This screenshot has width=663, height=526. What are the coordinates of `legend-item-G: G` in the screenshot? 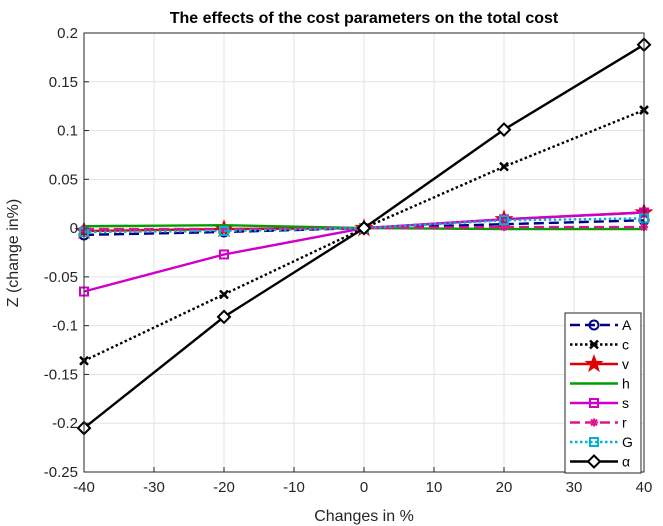 It's located at (601, 442).